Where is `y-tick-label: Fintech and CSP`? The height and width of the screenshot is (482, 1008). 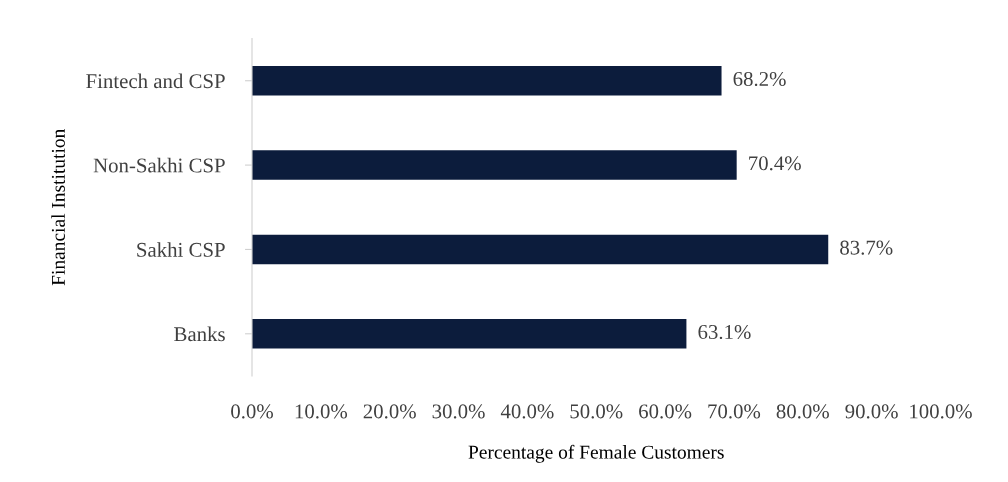
y-tick-label: Fintech and CSP is located at coordinates (155, 81).